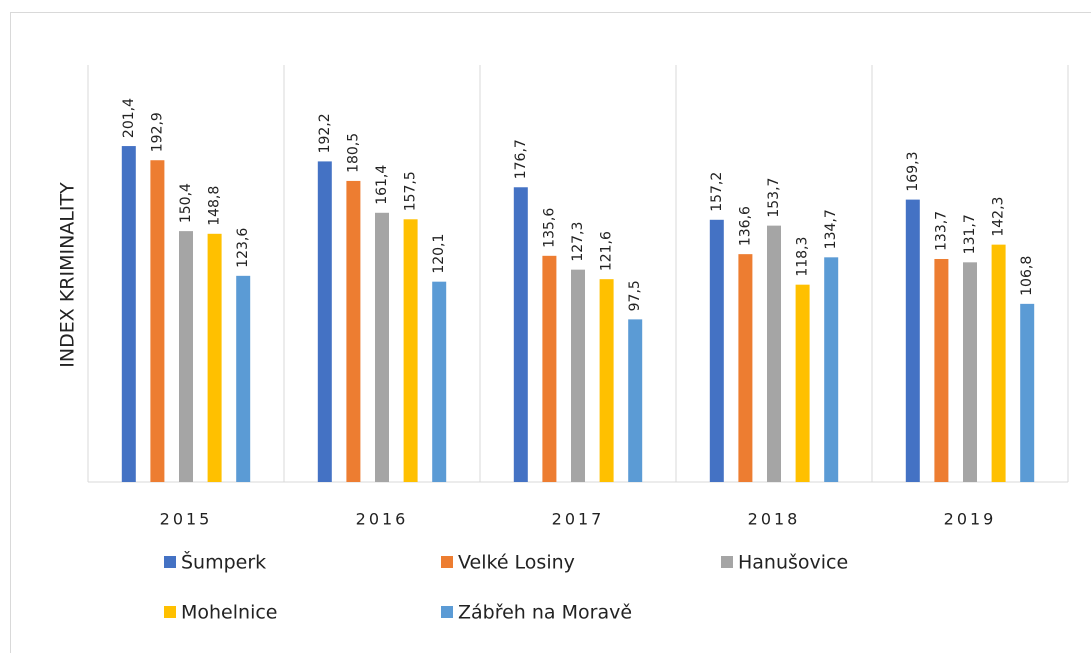 The height and width of the screenshot is (653, 1091). What do you see at coordinates (578, 519) in the screenshot?
I see `x-tick-label: 2017` at bounding box center [578, 519].